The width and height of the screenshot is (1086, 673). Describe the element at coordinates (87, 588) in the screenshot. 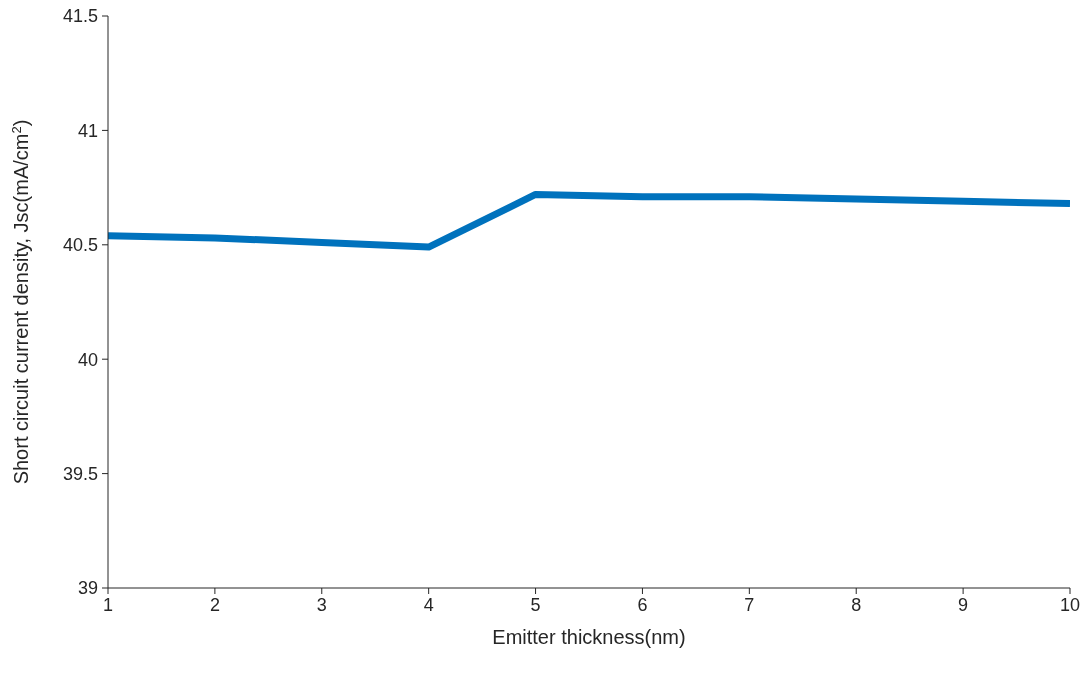

I see `y-tick-label: 39` at that location.